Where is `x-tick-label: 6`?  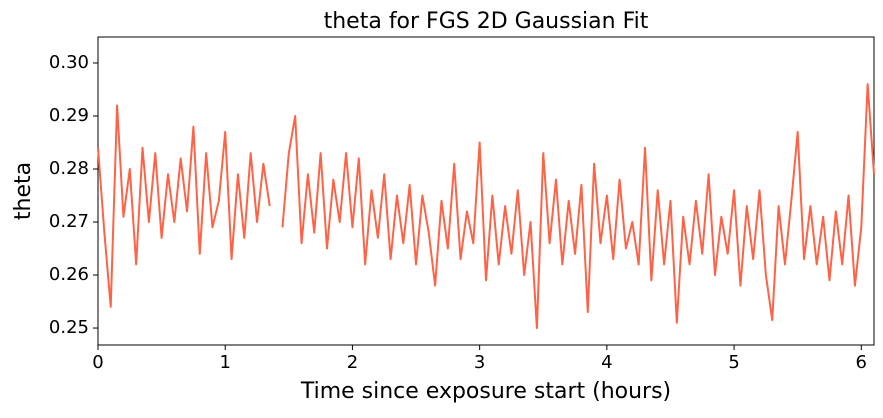 x-tick-label: 6 is located at coordinates (861, 362).